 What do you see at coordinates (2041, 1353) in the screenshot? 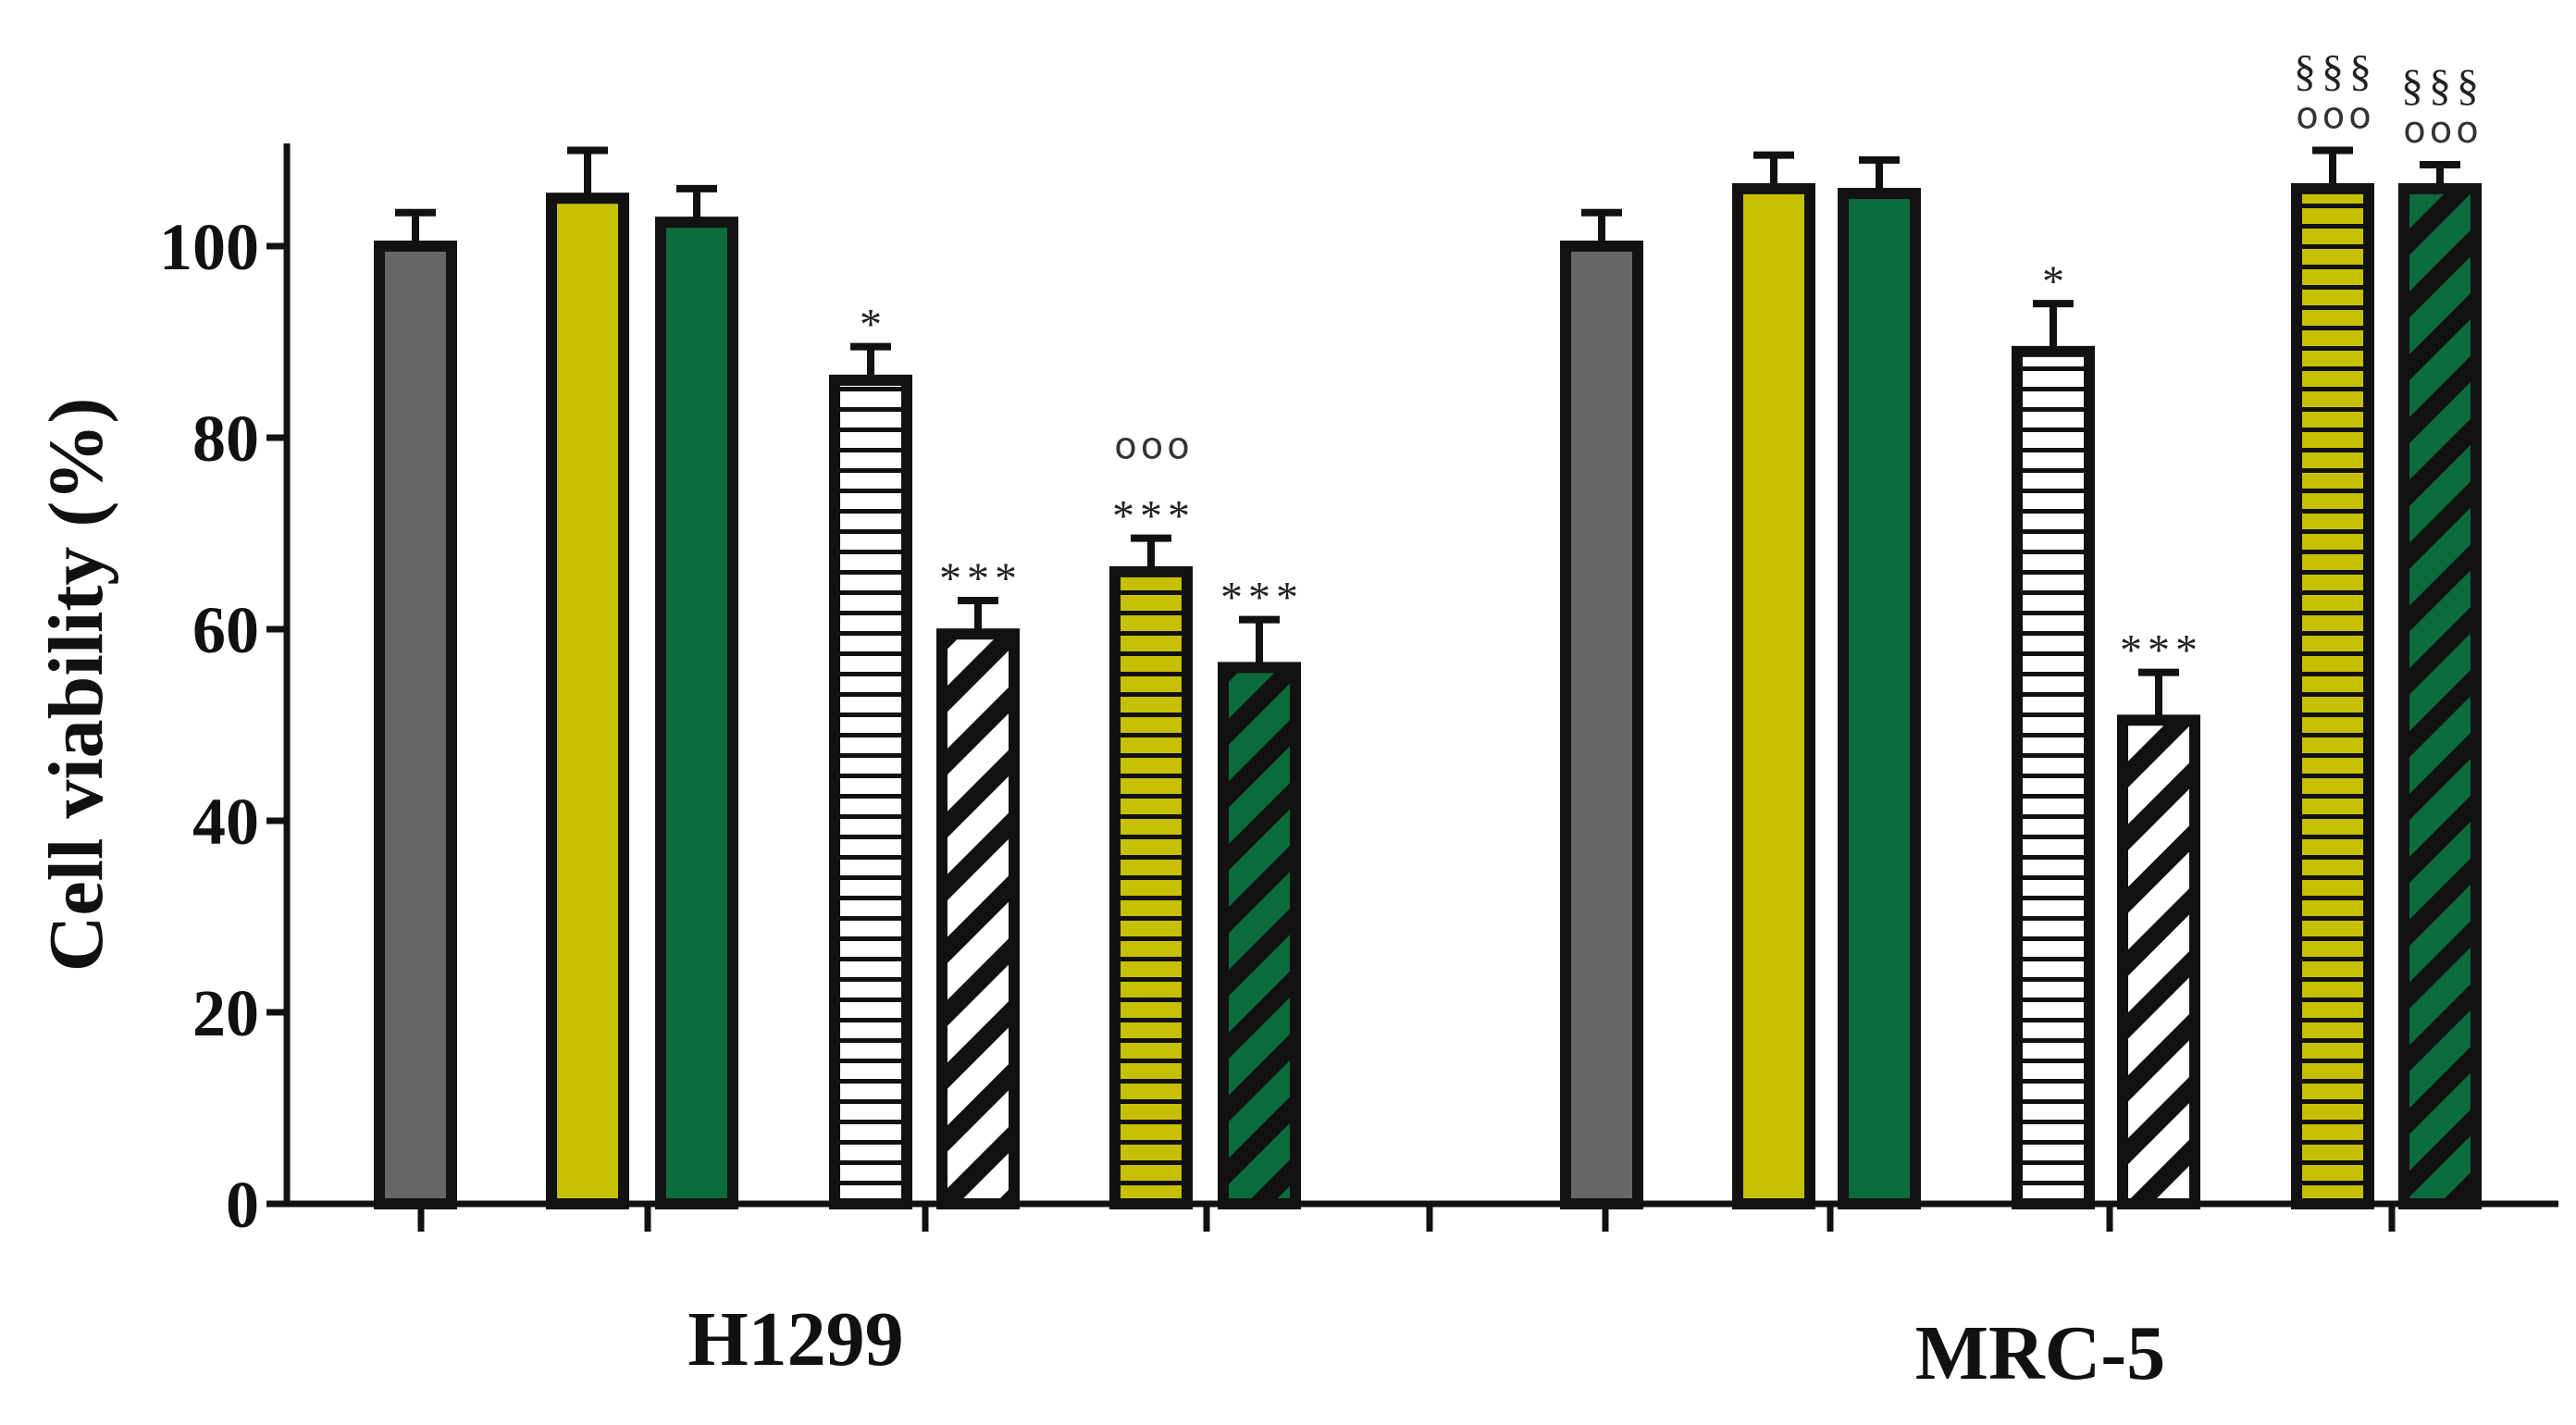
I see `group-label-mrc-5: MRC-5` at bounding box center [2041, 1353].